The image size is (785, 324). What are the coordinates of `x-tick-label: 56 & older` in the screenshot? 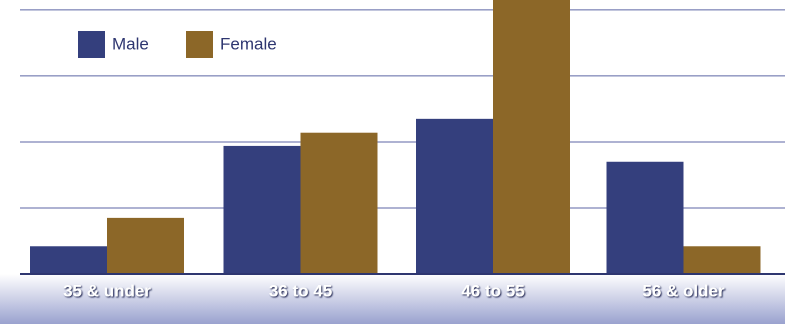 It's located at (683, 290).